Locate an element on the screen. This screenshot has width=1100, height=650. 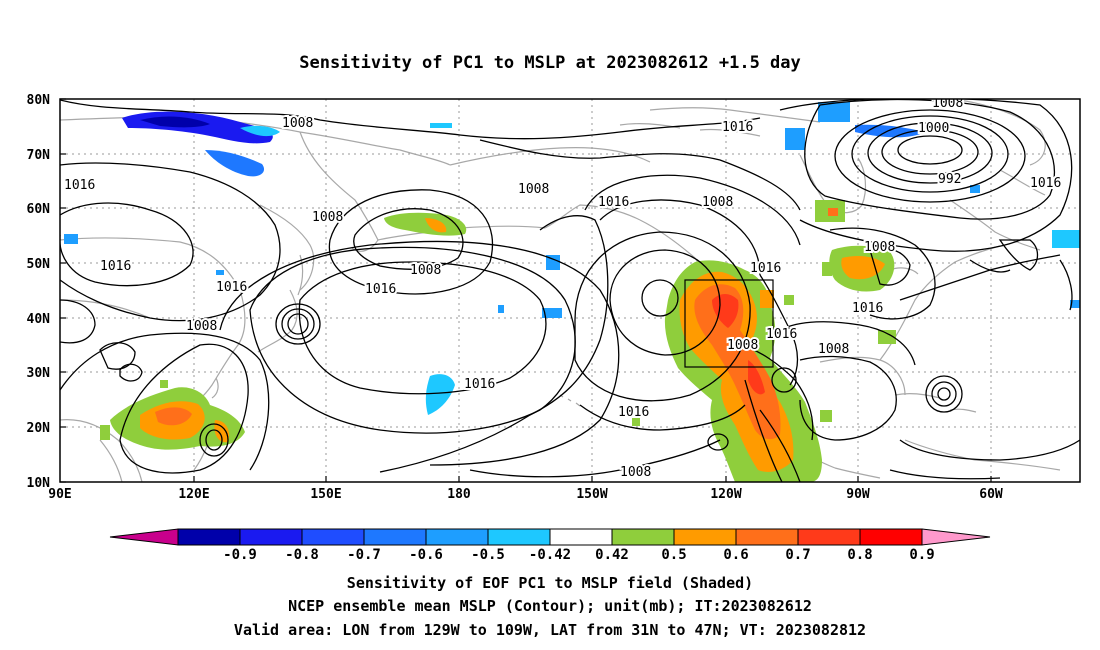
lon-label: 90E is located at coordinates (59, 494).